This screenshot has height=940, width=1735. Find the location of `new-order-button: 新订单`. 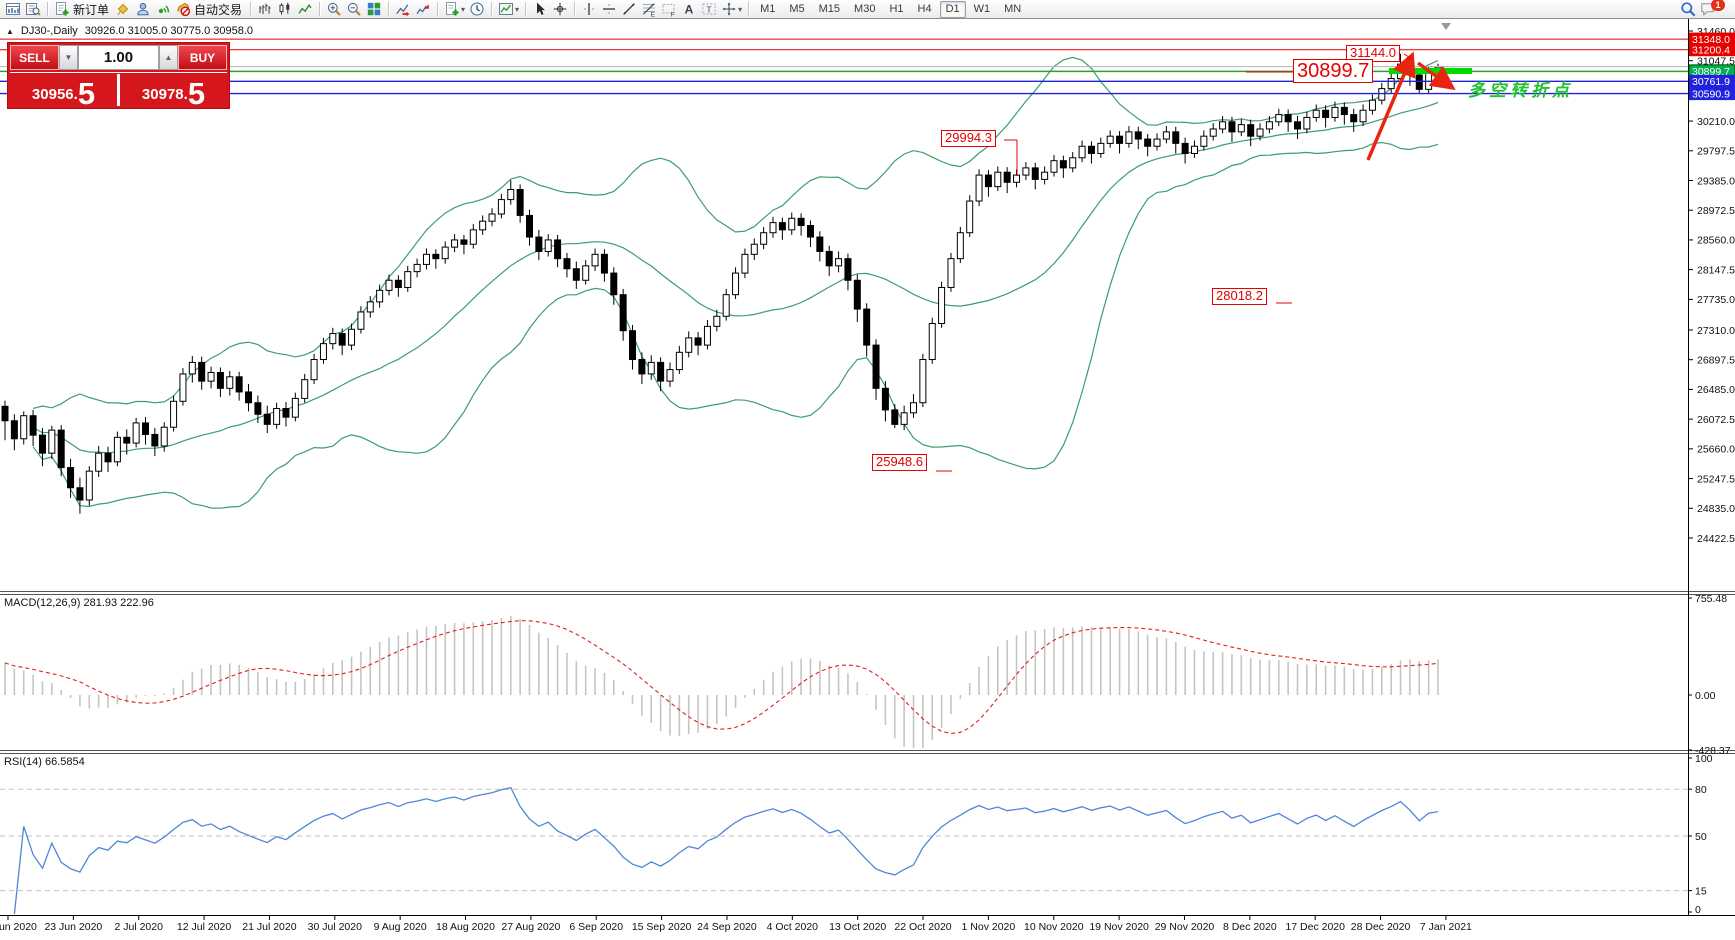

new-order-button: 新订单 is located at coordinates (82, 9).